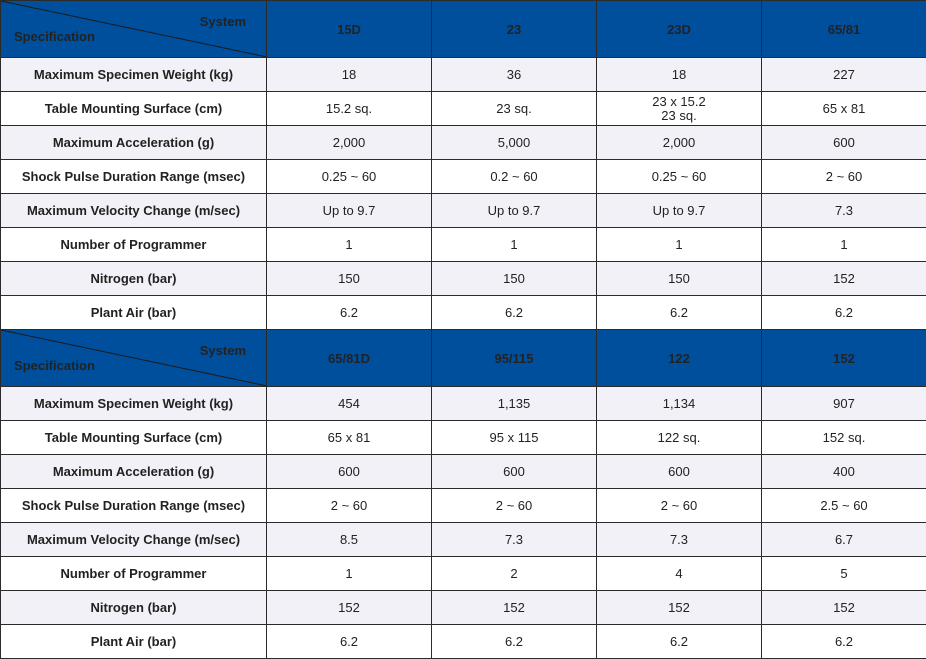 This screenshot has height=659, width=926. I want to click on table-row: Nitrogen (bar) 150 150 150 152, so click(463, 279).